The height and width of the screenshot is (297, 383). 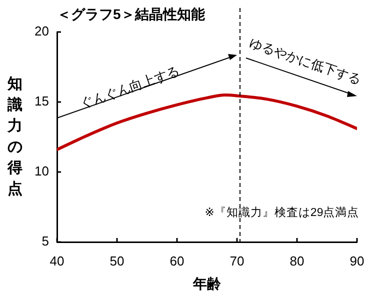 I want to click on annotation: ゆるやかに低下する, so click(x=306, y=61).